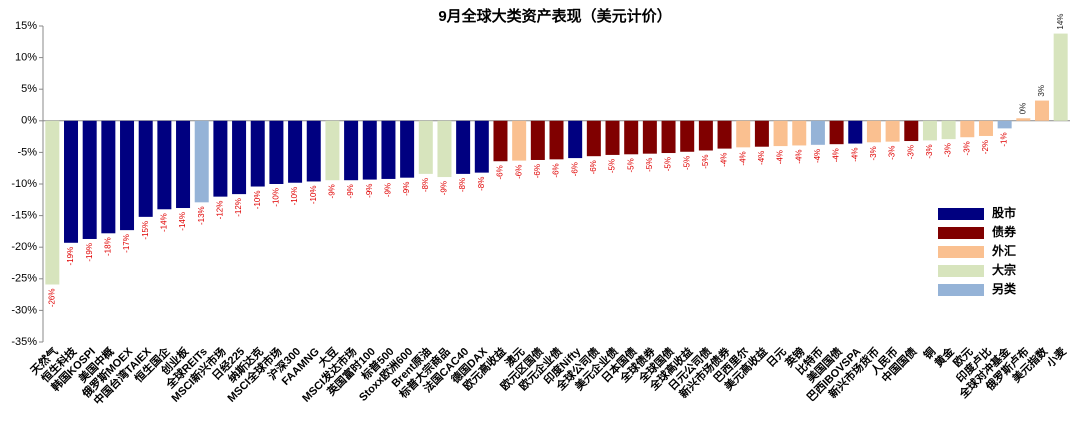 This screenshot has width=1080, height=427. I want to click on data-label: -1%, so click(1004, 139).